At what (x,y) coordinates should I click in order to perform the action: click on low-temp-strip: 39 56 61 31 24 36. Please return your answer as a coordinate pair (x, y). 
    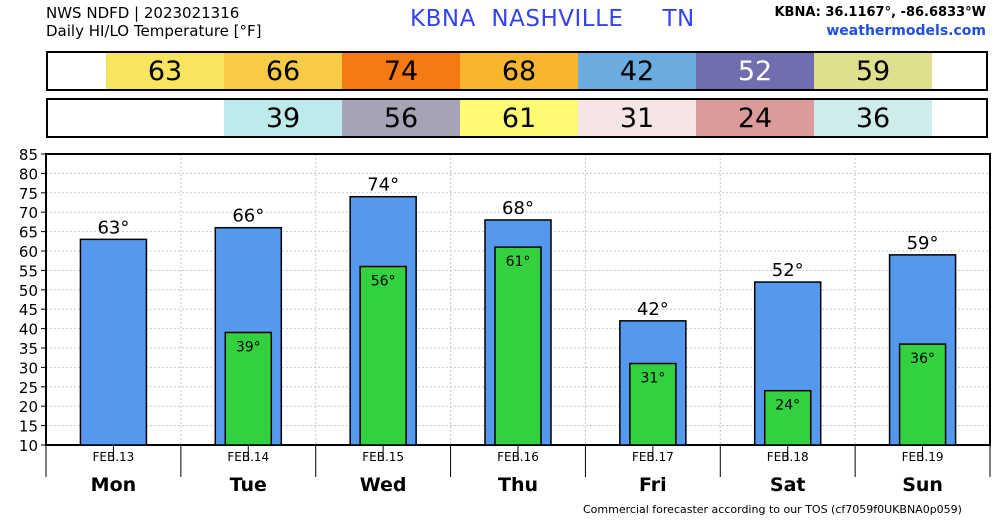
    Looking at the image, I should click on (517, 118).